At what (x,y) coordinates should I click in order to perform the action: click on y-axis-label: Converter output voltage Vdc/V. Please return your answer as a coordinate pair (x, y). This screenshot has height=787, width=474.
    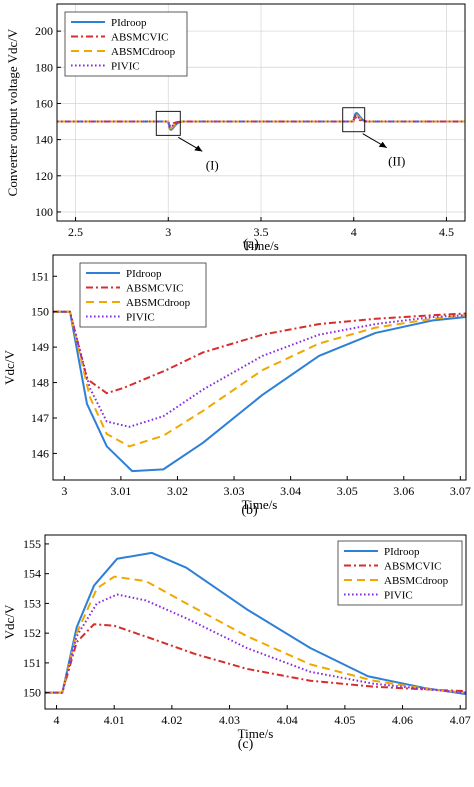
    Looking at the image, I should click on (12, 112).